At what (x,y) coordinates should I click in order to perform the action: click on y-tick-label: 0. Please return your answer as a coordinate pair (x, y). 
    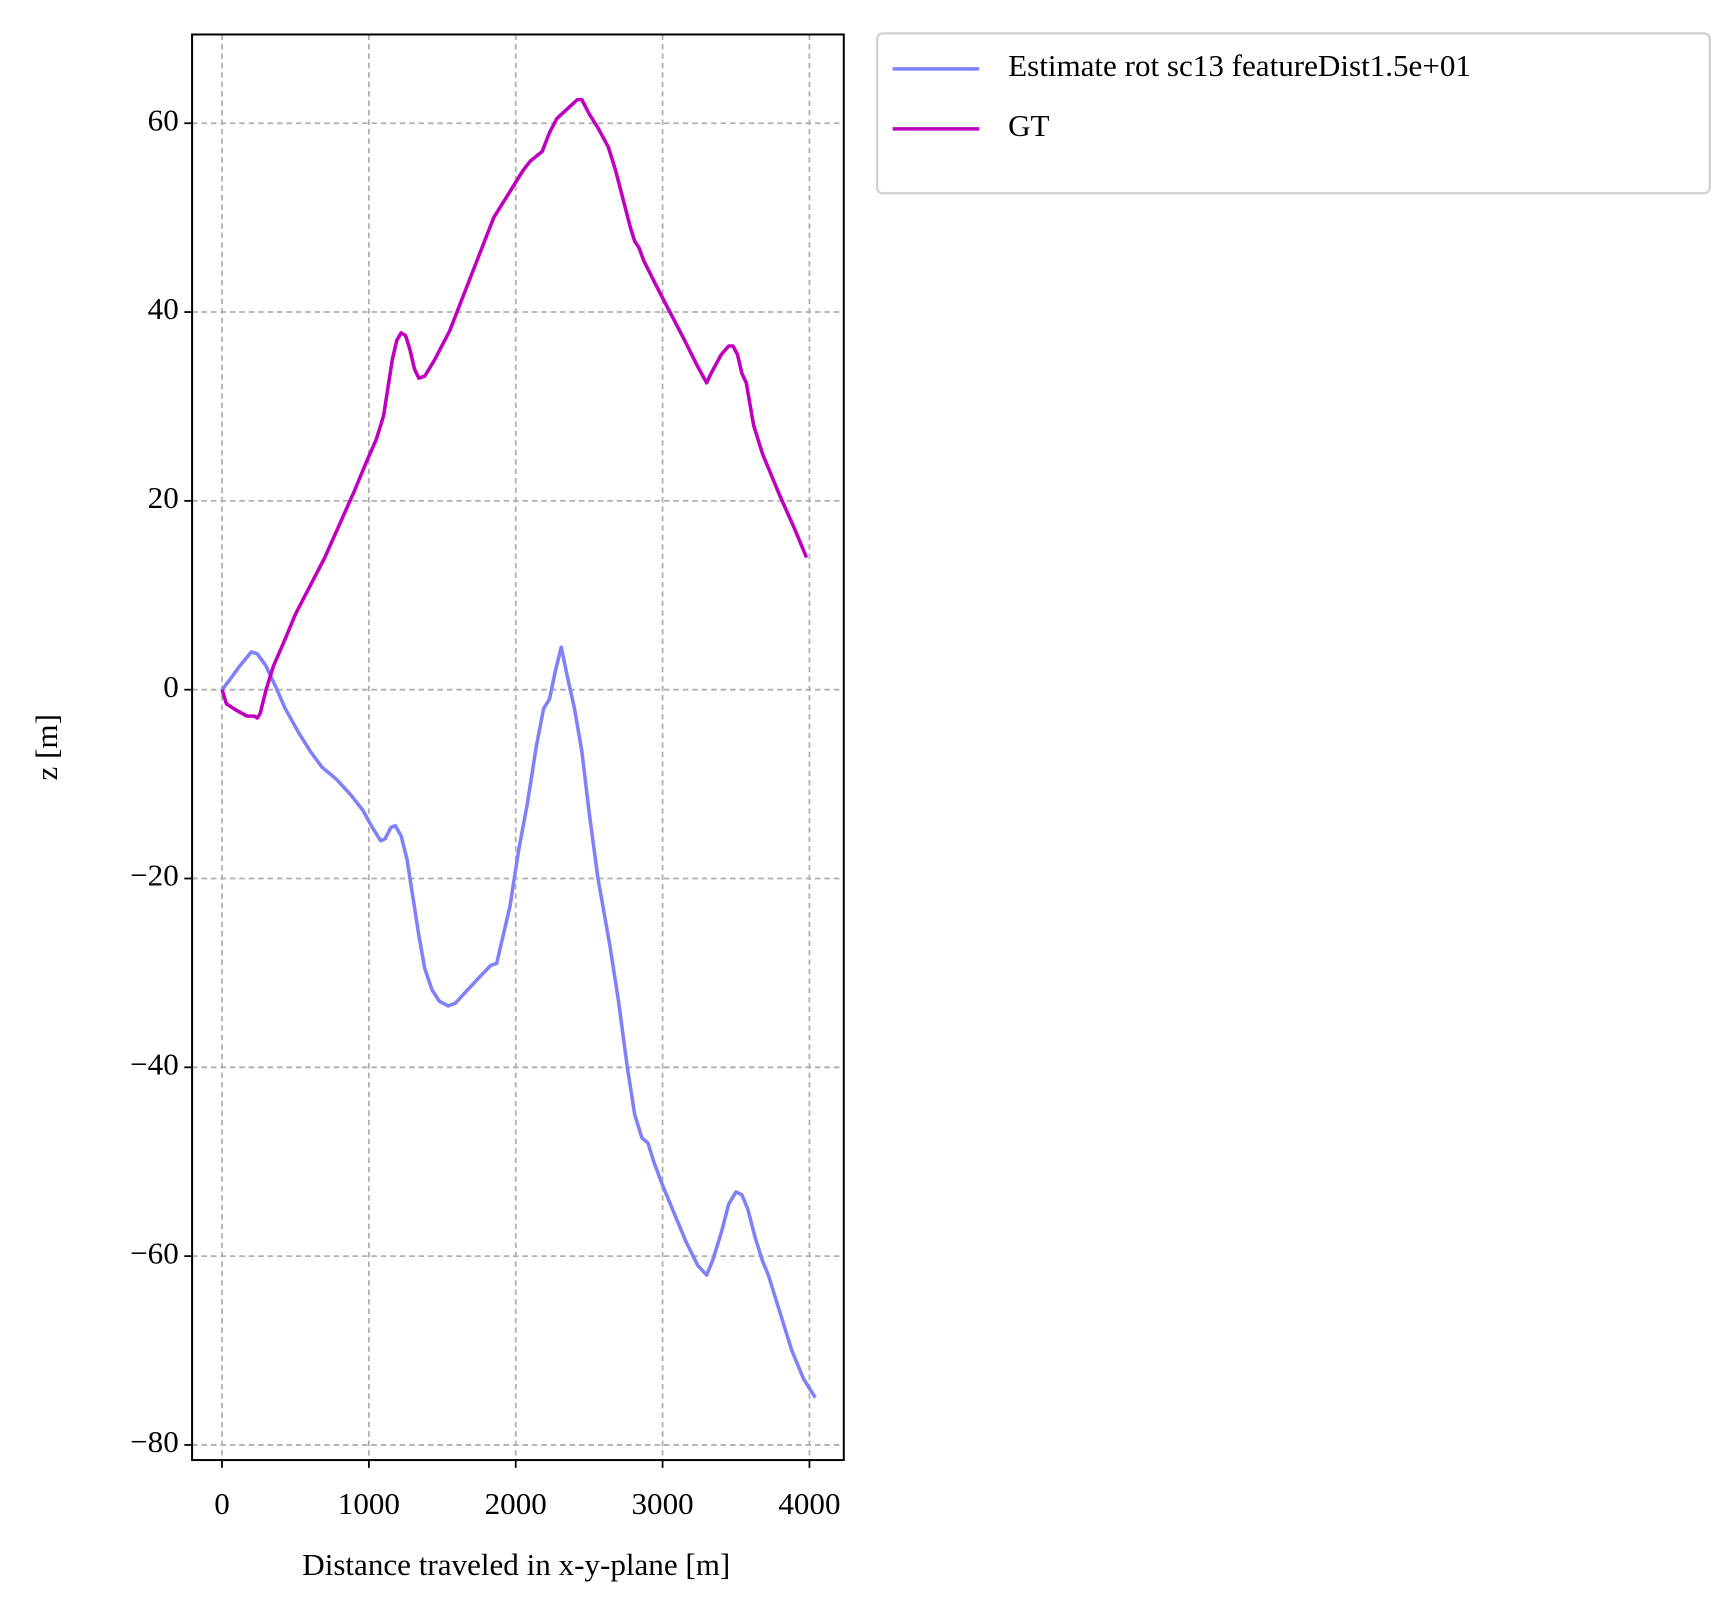
    Looking at the image, I should click on (171, 686).